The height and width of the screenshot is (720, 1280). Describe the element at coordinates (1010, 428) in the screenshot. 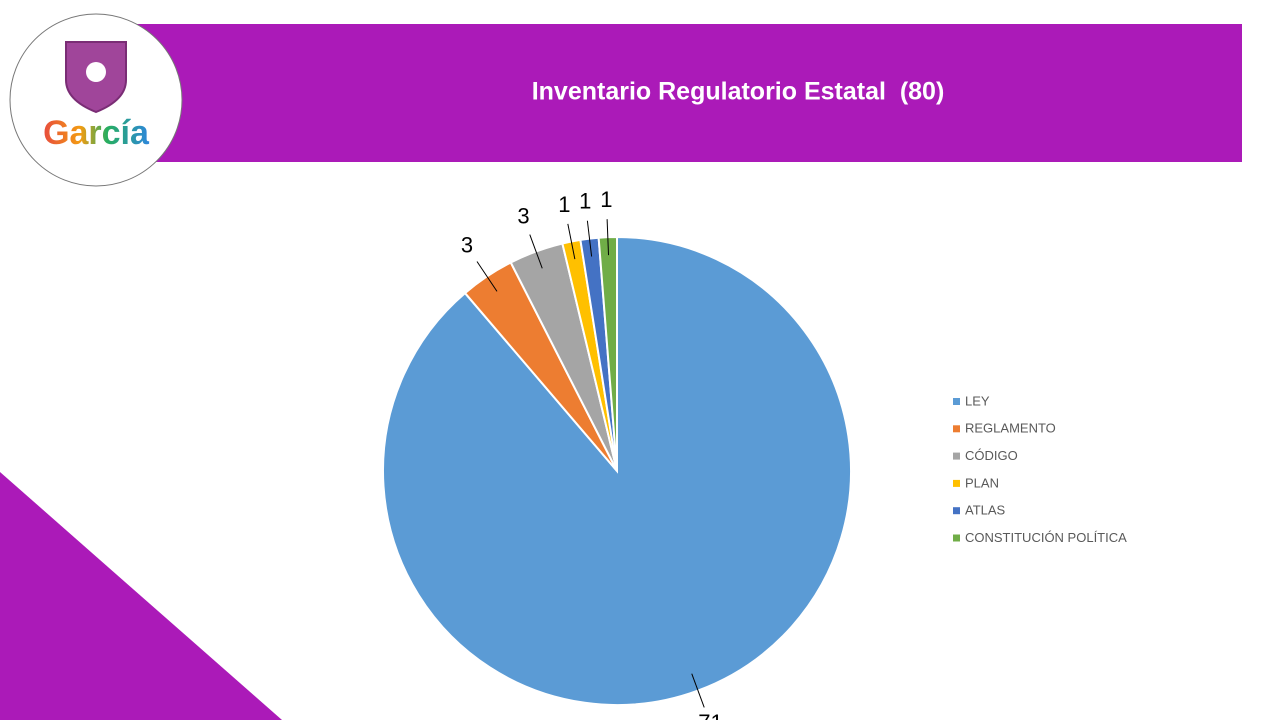

I see `legend-label: REGLAMENTO` at that location.